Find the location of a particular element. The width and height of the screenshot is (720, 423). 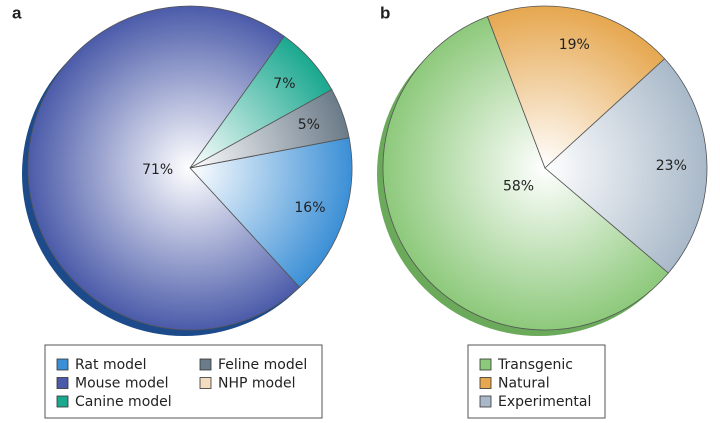

value-label: 71% is located at coordinates (157, 170).